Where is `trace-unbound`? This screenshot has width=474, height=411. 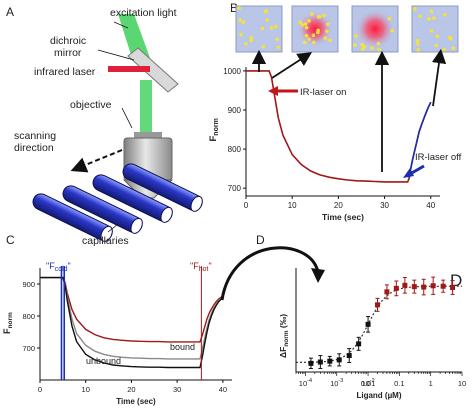
trace-unbound is located at coordinates (132, 322).